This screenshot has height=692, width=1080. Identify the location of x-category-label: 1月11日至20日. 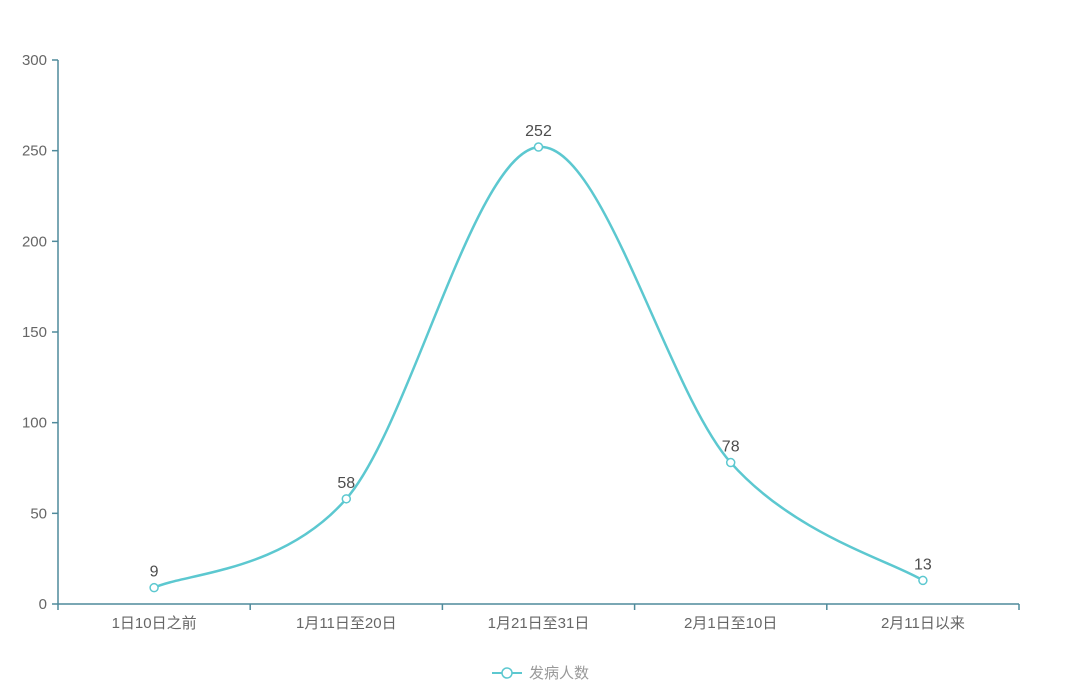
(346, 623).